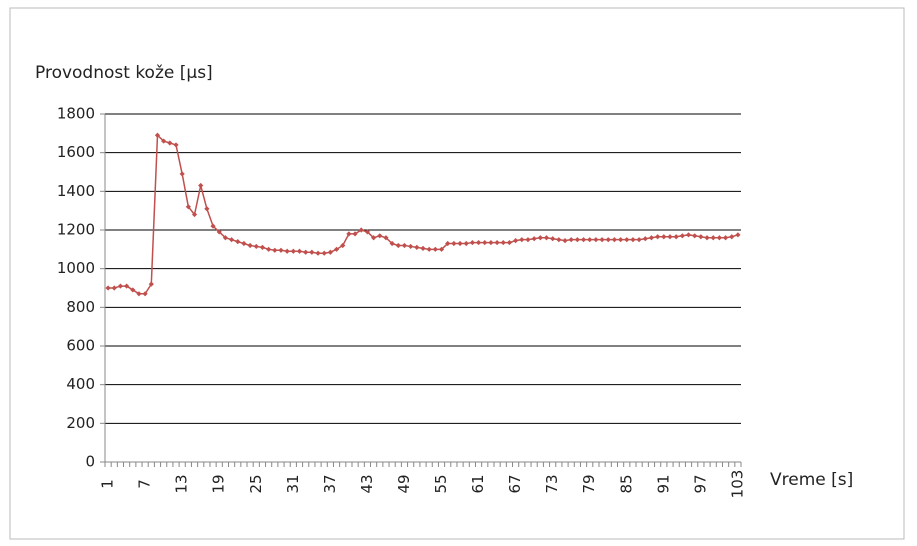 The image size is (917, 546). I want to click on x-tick-label: 1, so click(108, 484).